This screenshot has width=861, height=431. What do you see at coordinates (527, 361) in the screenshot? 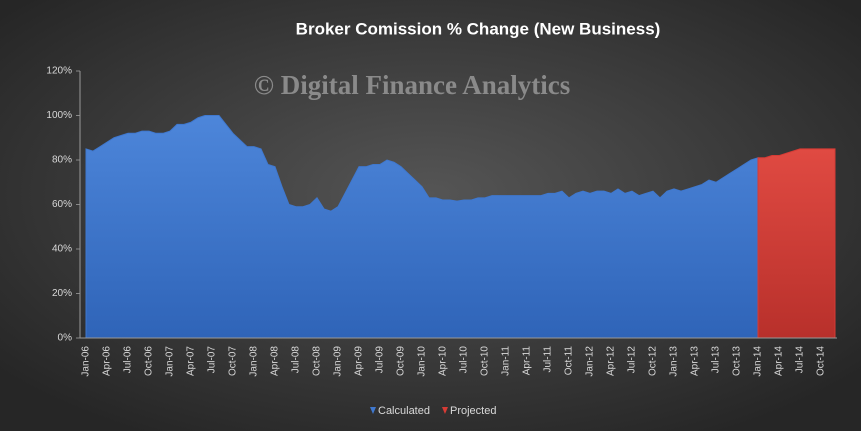
I see `x-tick-label: Apr-11` at bounding box center [527, 361].